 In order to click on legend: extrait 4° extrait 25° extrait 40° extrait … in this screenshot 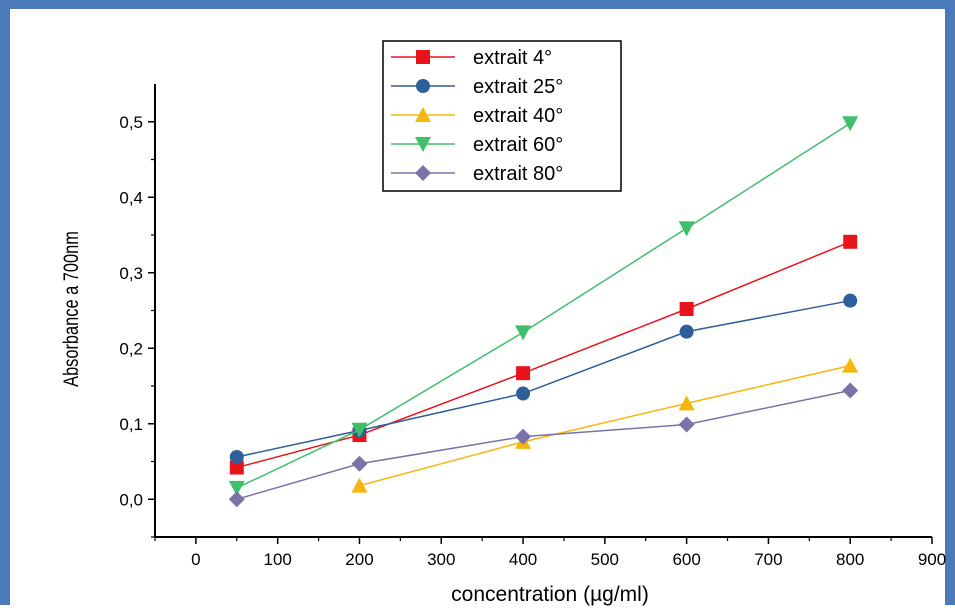, I will do `click(502, 116)`.